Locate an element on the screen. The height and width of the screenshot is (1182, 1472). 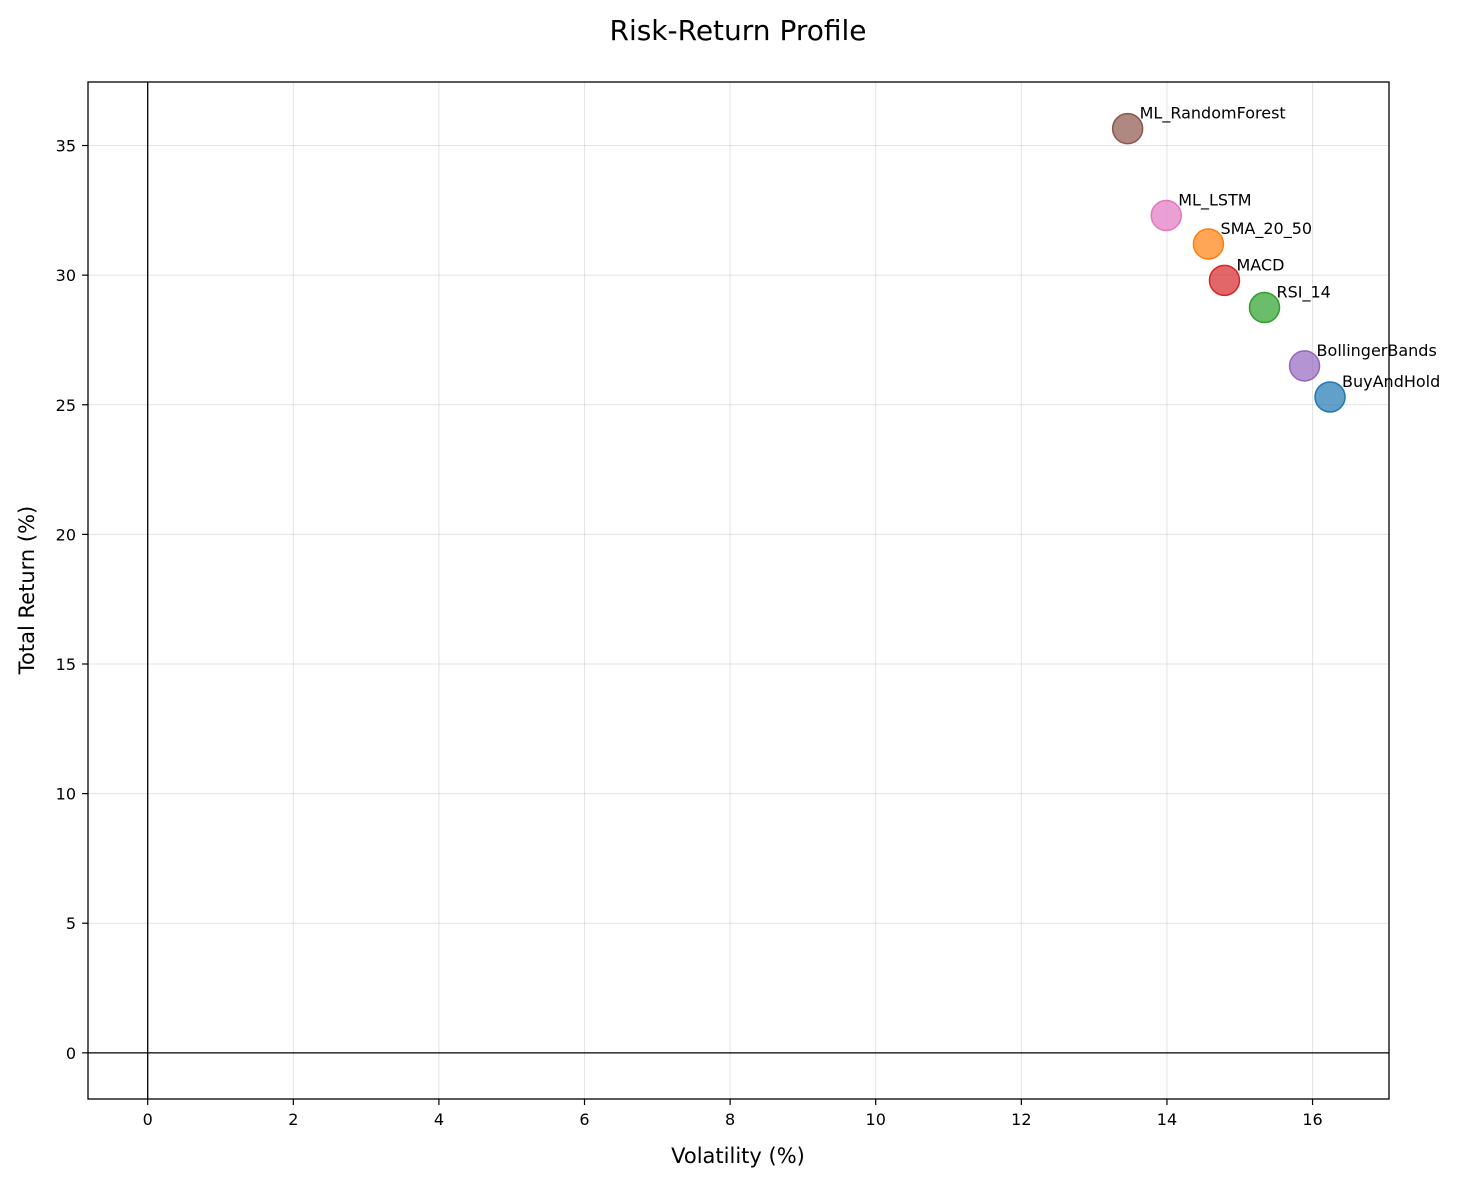
y-tick-label: 20 is located at coordinates (66, 534).